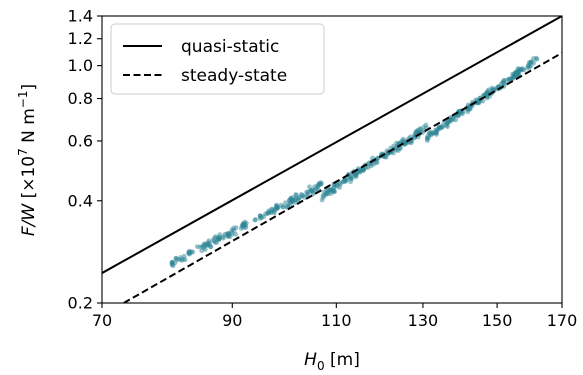 The image size is (583, 375). I want to click on x-axis: 70 90 110 130 150 170, so click(334, 316).